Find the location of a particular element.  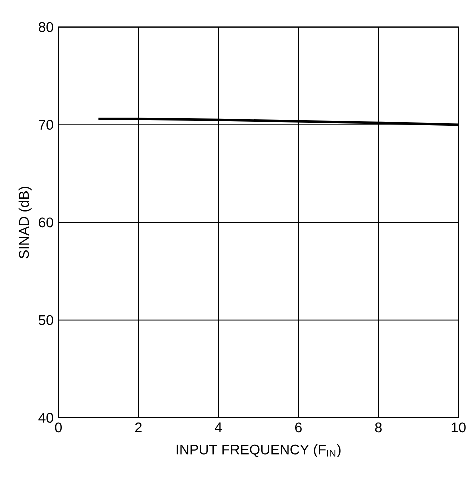

y-tick-label: 80 is located at coordinates (46, 27).